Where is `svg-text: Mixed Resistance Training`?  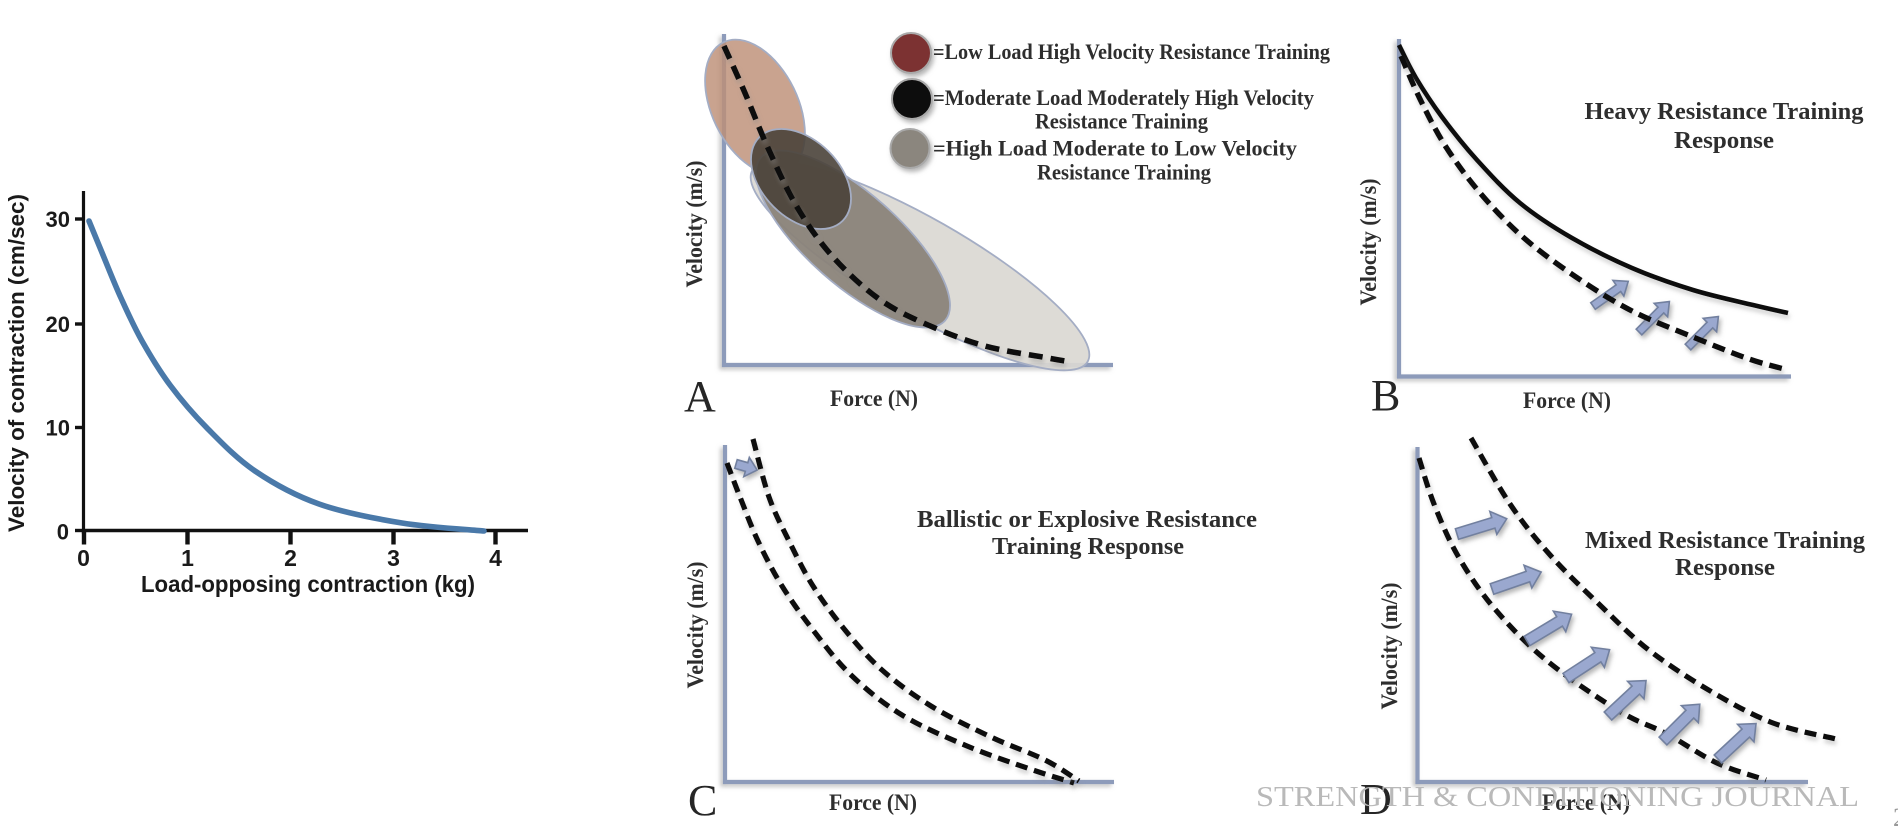 svg-text: Mixed Resistance Training is located at coordinates (1725, 541).